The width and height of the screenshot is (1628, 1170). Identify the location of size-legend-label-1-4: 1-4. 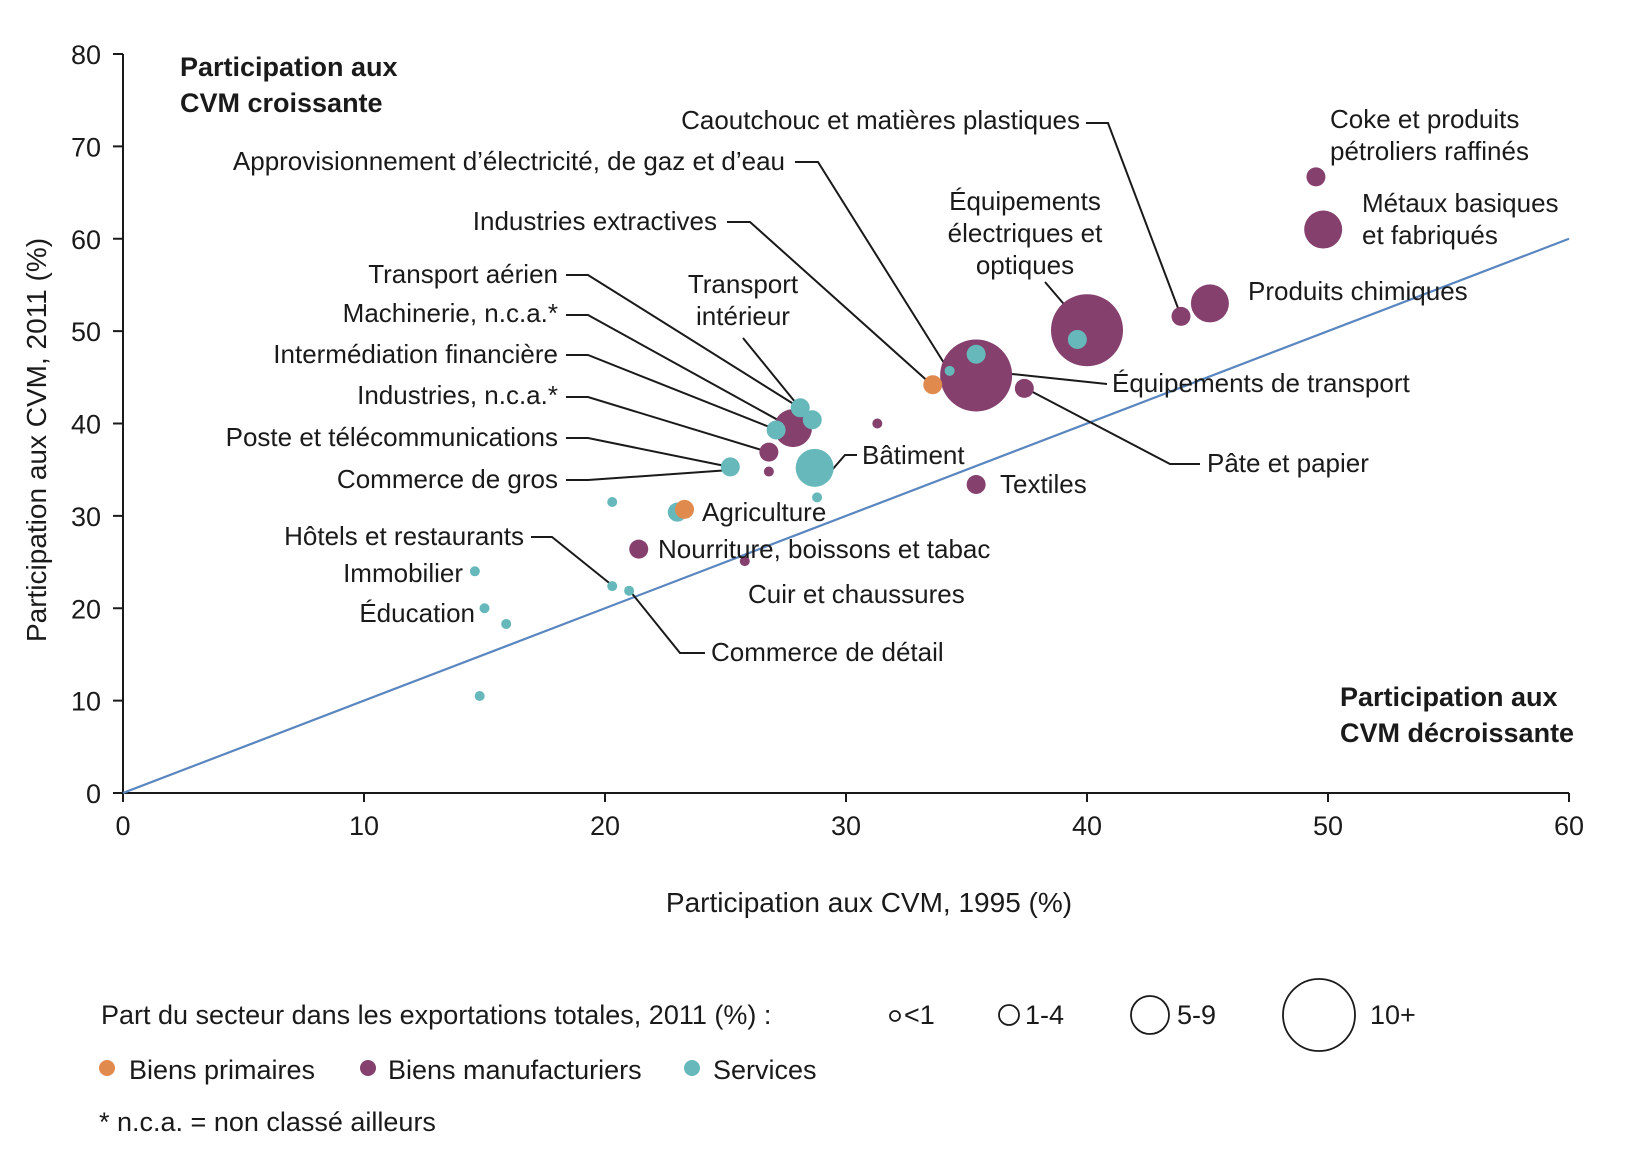
(1044, 1015).